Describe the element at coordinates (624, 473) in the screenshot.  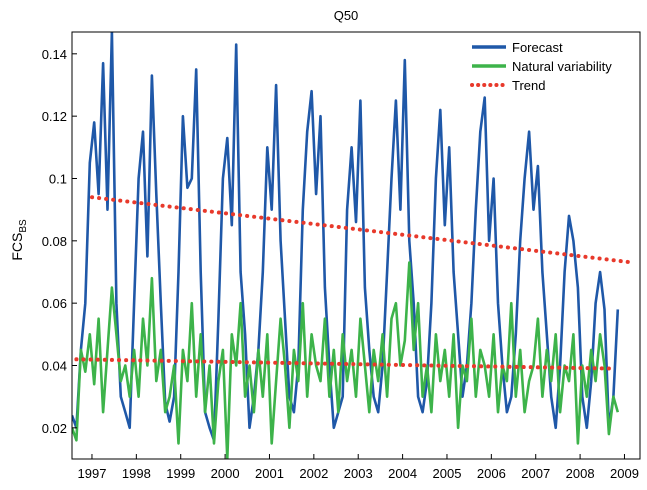
I see `x-tick-label: 2009` at that location.